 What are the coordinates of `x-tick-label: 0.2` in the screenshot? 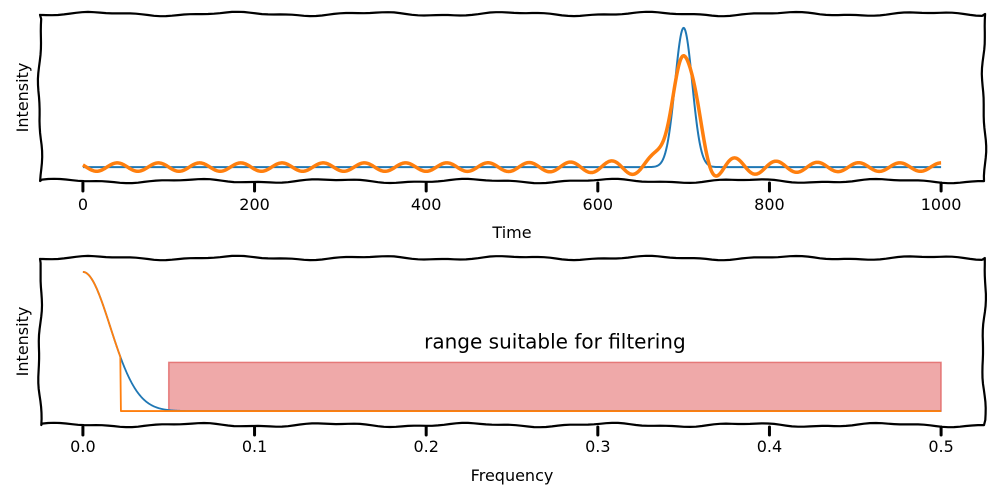 It's located at (425, 446).